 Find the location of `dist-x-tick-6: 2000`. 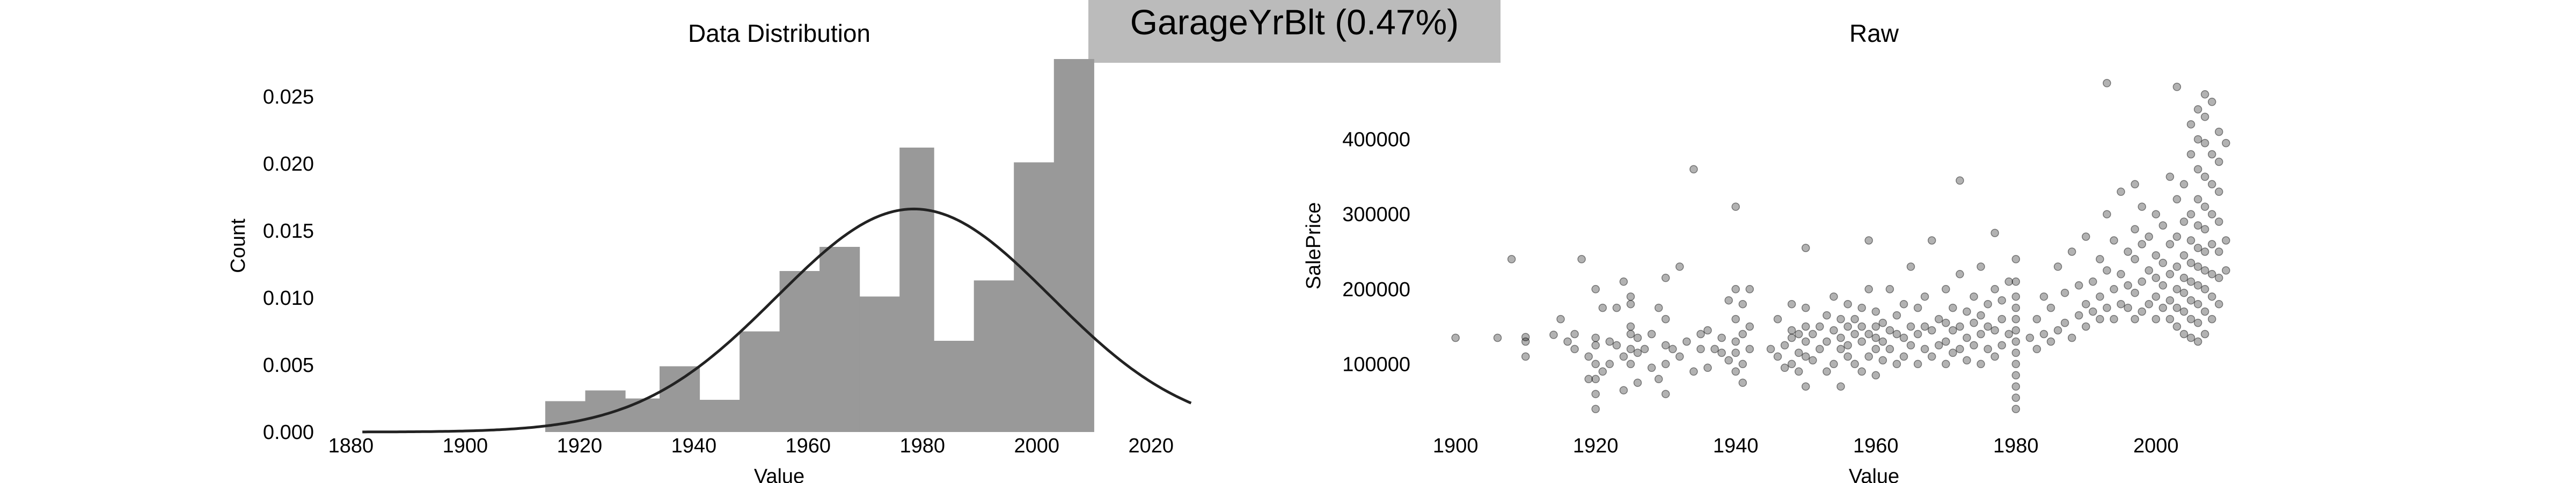

dist-x-tick-6: 2000 is located at coordinates (1037, 446).